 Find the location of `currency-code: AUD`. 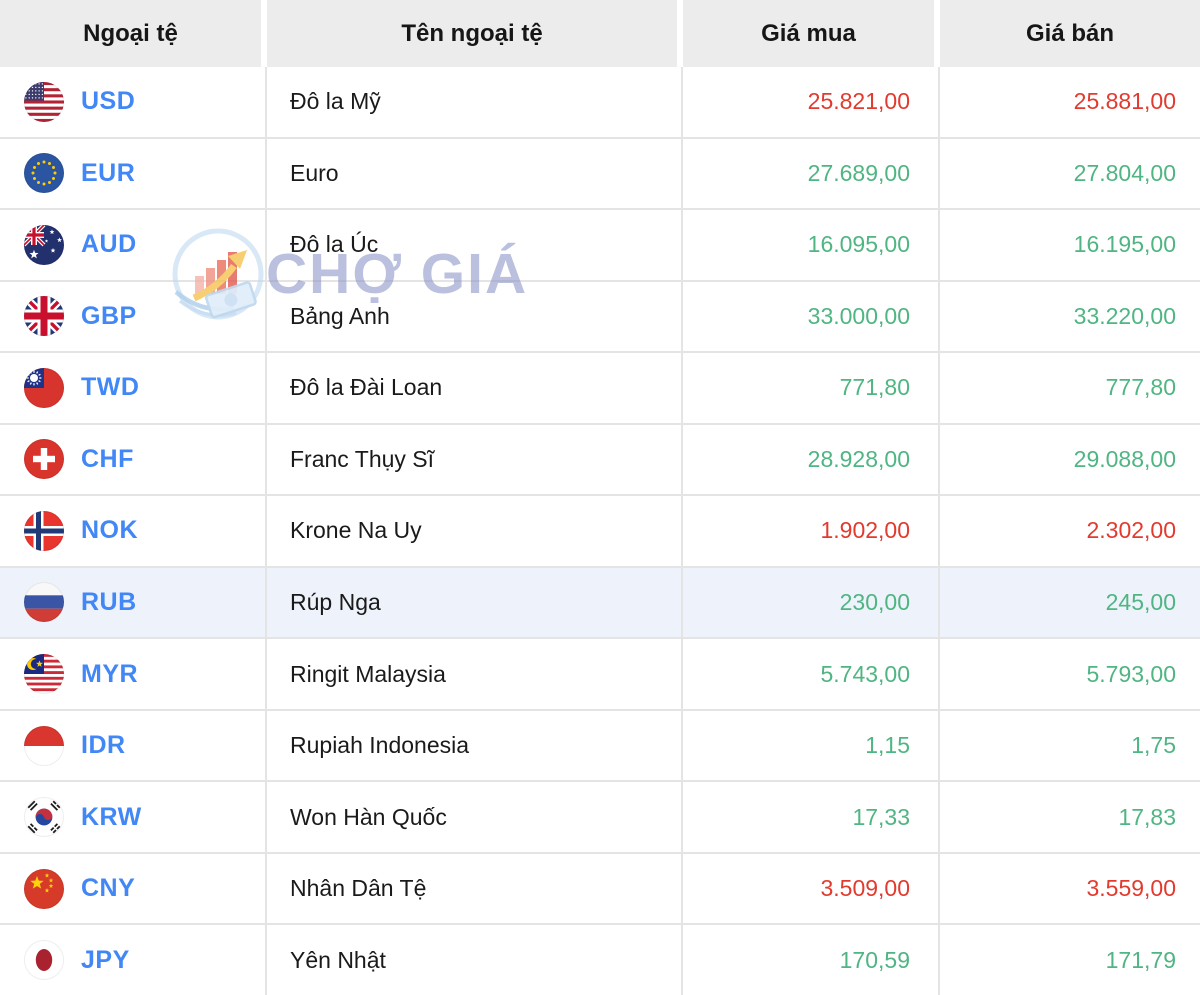

currency-code: AUD is located at coordinates (109, 244).